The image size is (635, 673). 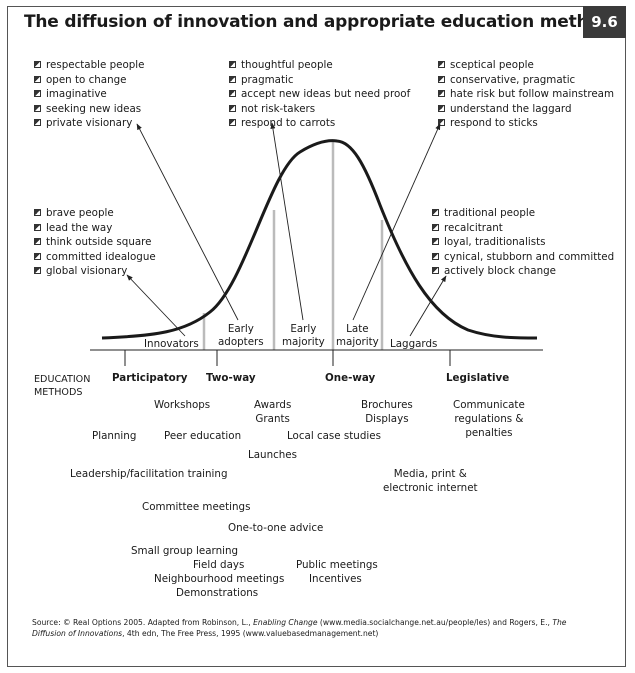 What do you see at coordinates (319, 109) in the screenshot?
I see `trait-item: not risk-takers` at bounding box center [319, 109].